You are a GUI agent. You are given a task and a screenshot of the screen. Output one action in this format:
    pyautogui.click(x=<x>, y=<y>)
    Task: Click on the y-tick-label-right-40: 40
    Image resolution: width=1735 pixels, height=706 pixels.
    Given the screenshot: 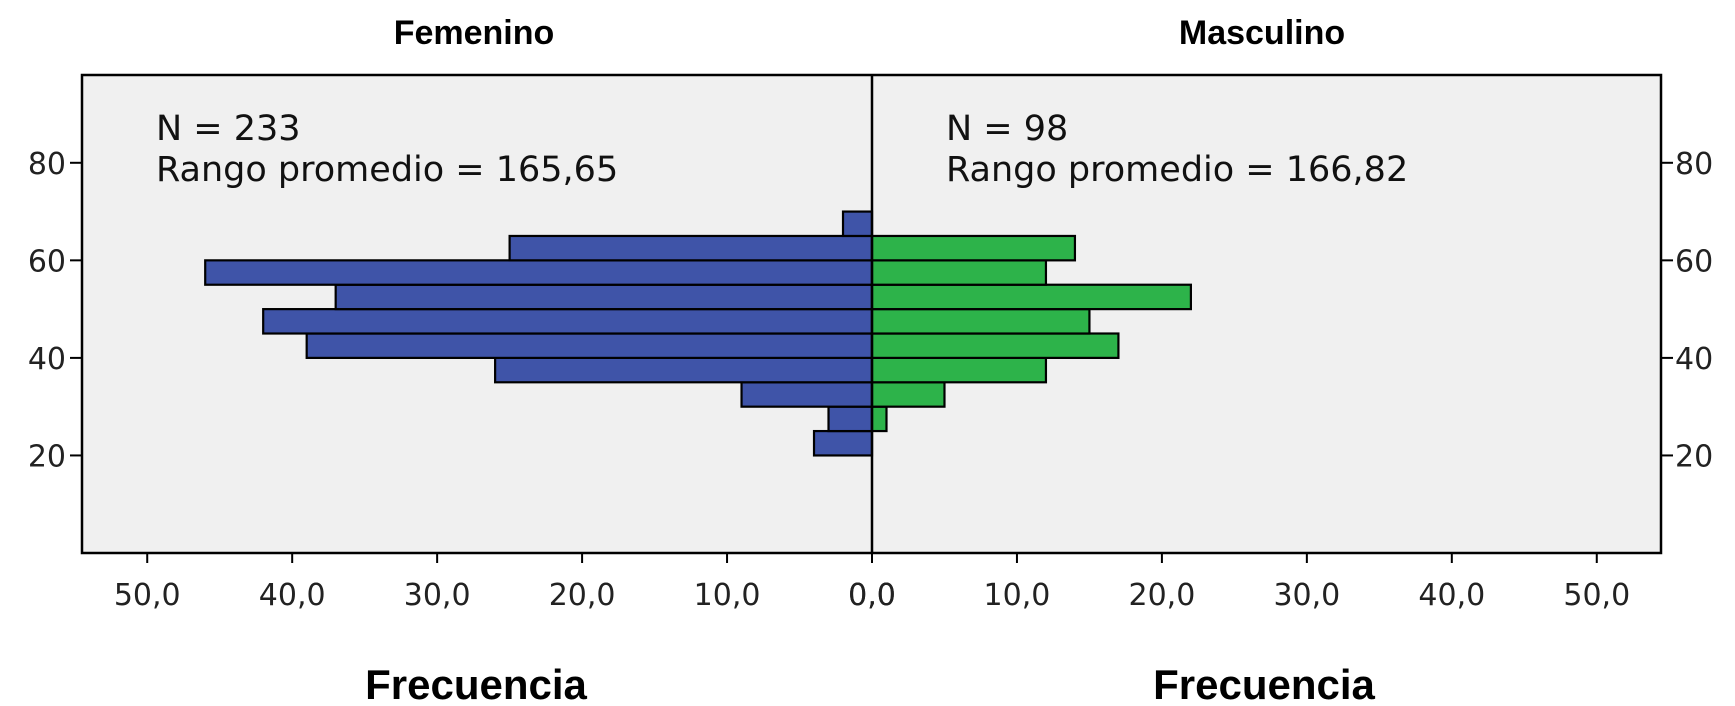 What is the action you would take?
    pyautogui.click(x=1694, y=359)
    